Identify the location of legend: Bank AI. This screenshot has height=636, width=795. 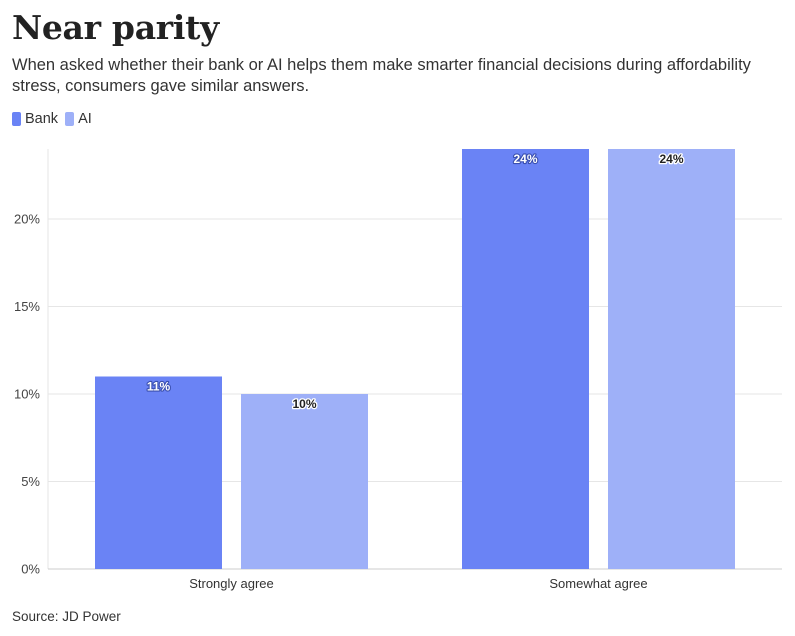
(55, 119).